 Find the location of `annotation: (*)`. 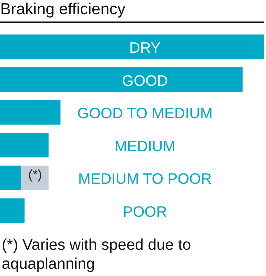

annotation: (*) is located at coordinates (35, 174).